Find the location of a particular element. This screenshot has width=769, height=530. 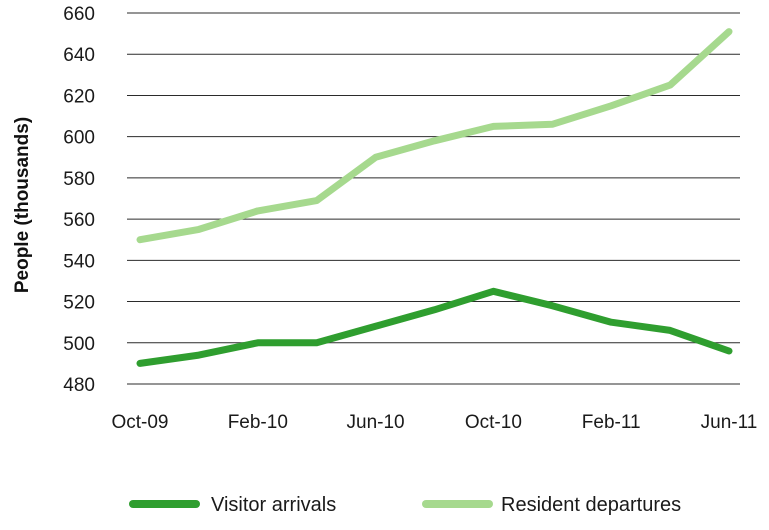

y-axis-title: People (thousands) is located at coordinates (22, 205).